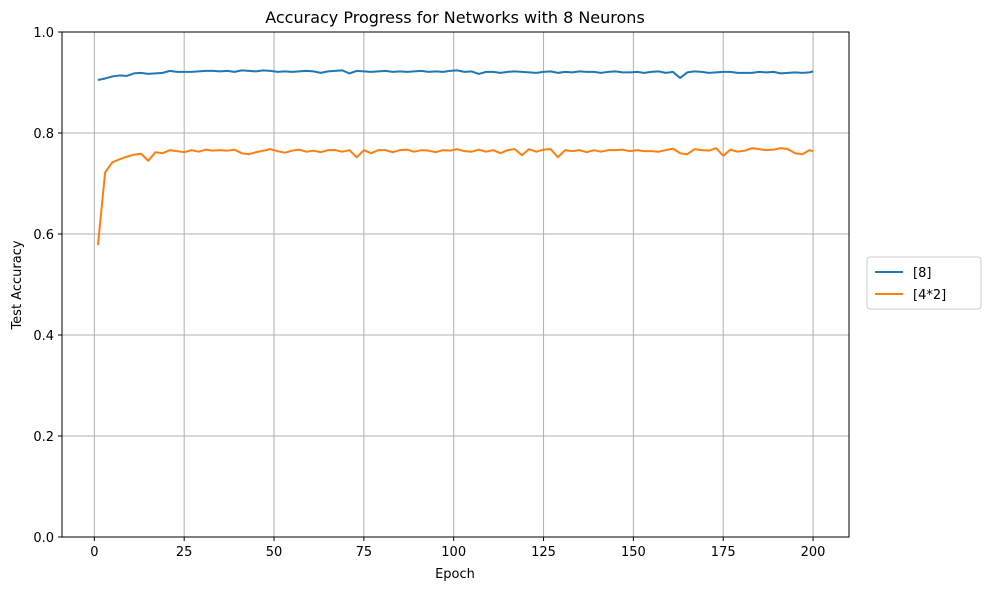 This screenshot has height=590, width=990. I want to click on x-tick-label: 50, so click(274, 552).